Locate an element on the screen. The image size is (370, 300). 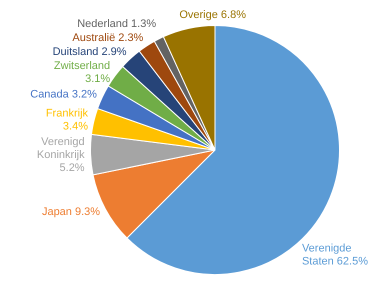
slice-label: Overige 6.8% is located at coordinates (212, 15).